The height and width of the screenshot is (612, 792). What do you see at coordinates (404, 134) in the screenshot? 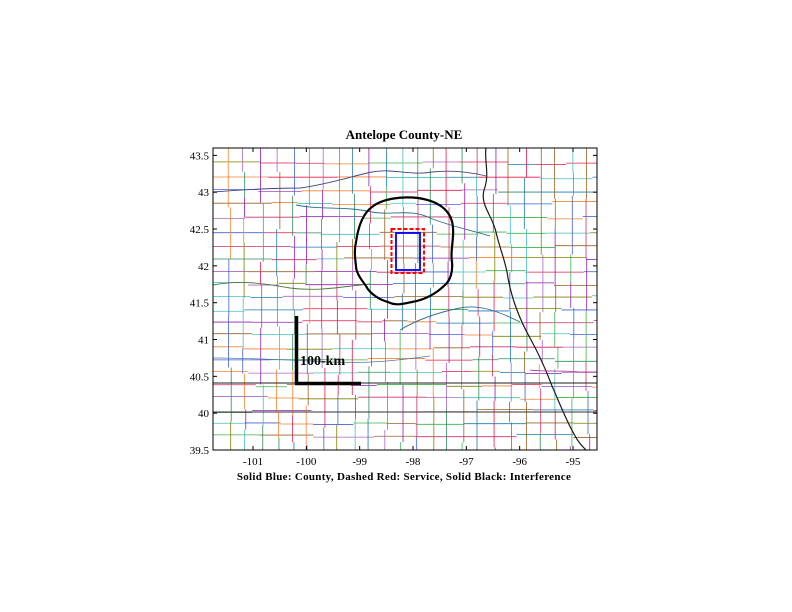
I see `map-title: Antelope County-NE` at bounding box center [404, 134].